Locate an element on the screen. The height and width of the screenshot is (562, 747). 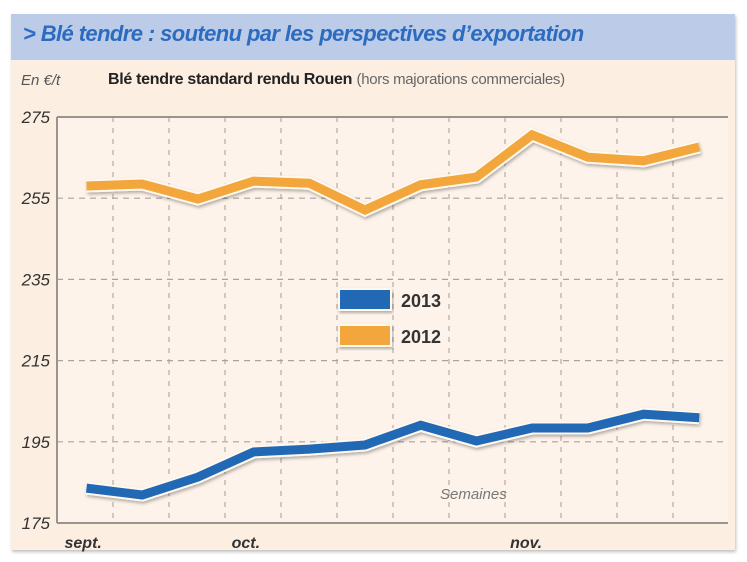
y-tick-label: 235 is located at coordinates (36, 279).